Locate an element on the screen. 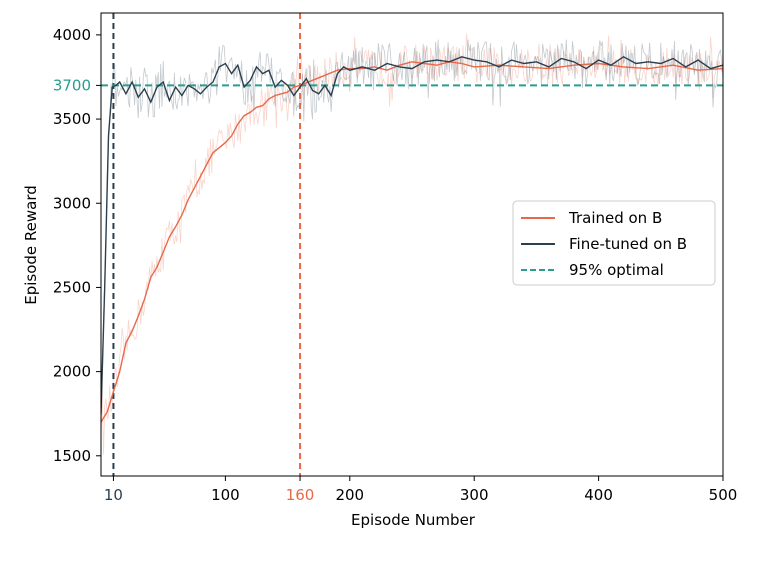  legend-box is located at coordinates (614, 243).